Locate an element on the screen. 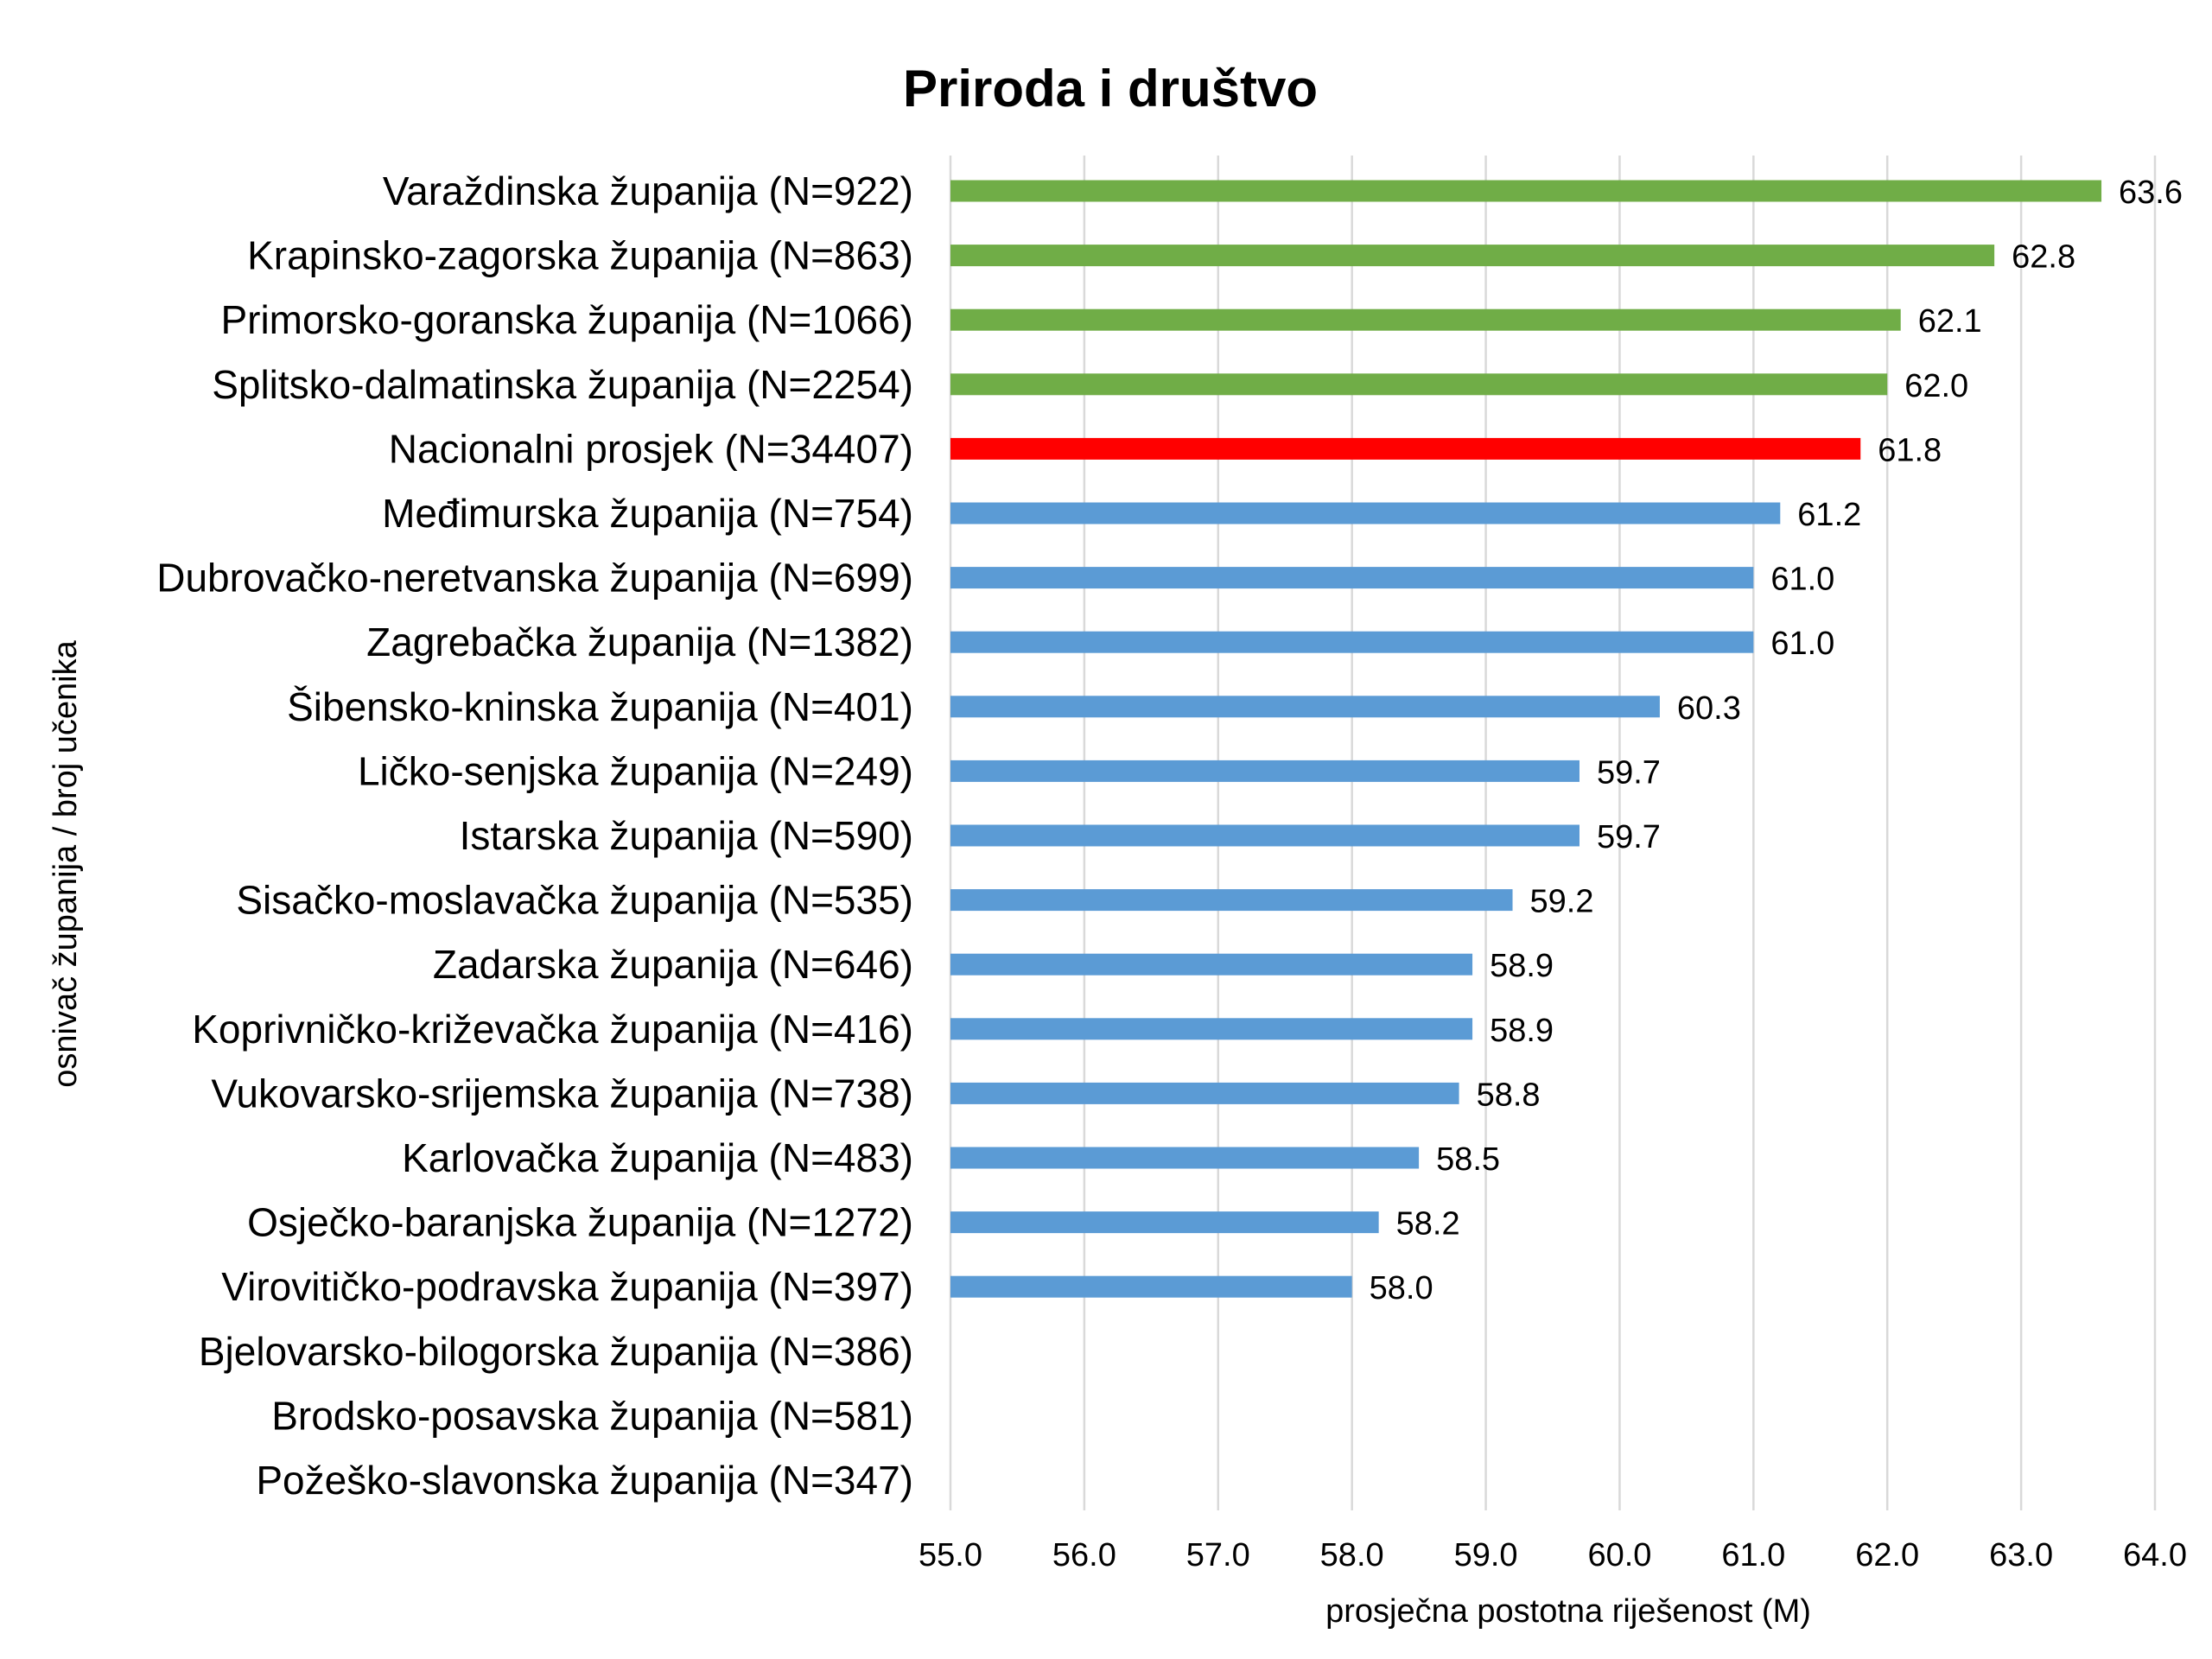 This screenshot has height=1659, width=2212. data-label: 62.0 is located at coordinates (1936, 386).